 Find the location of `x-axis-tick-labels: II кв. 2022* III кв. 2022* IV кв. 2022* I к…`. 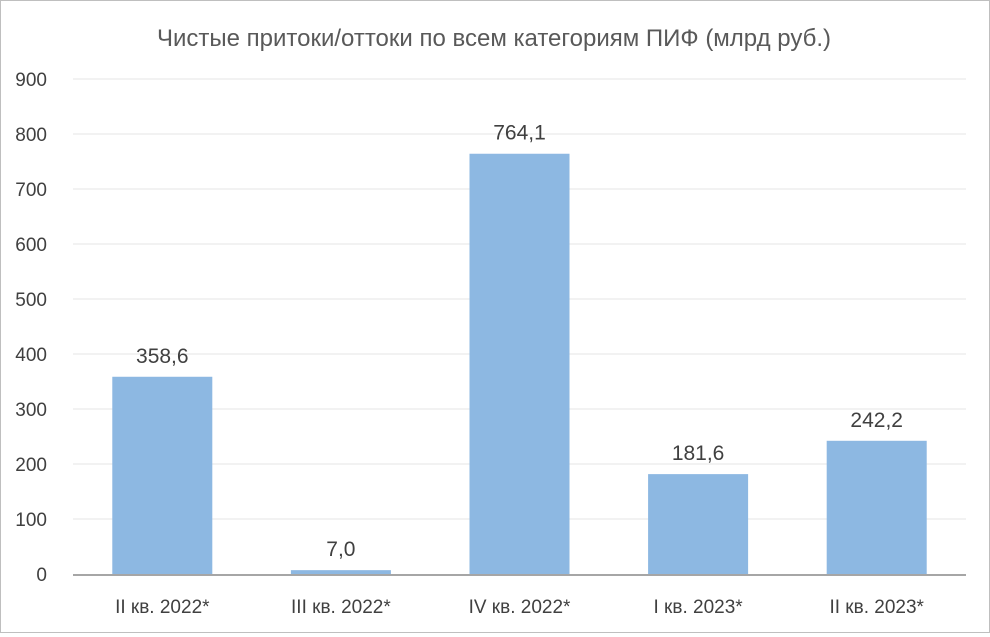

x-axis-tick-labels: II кв. 2022* III кв. 2022* IV кв. 2022* I к… is located at coordinates (519, 607).